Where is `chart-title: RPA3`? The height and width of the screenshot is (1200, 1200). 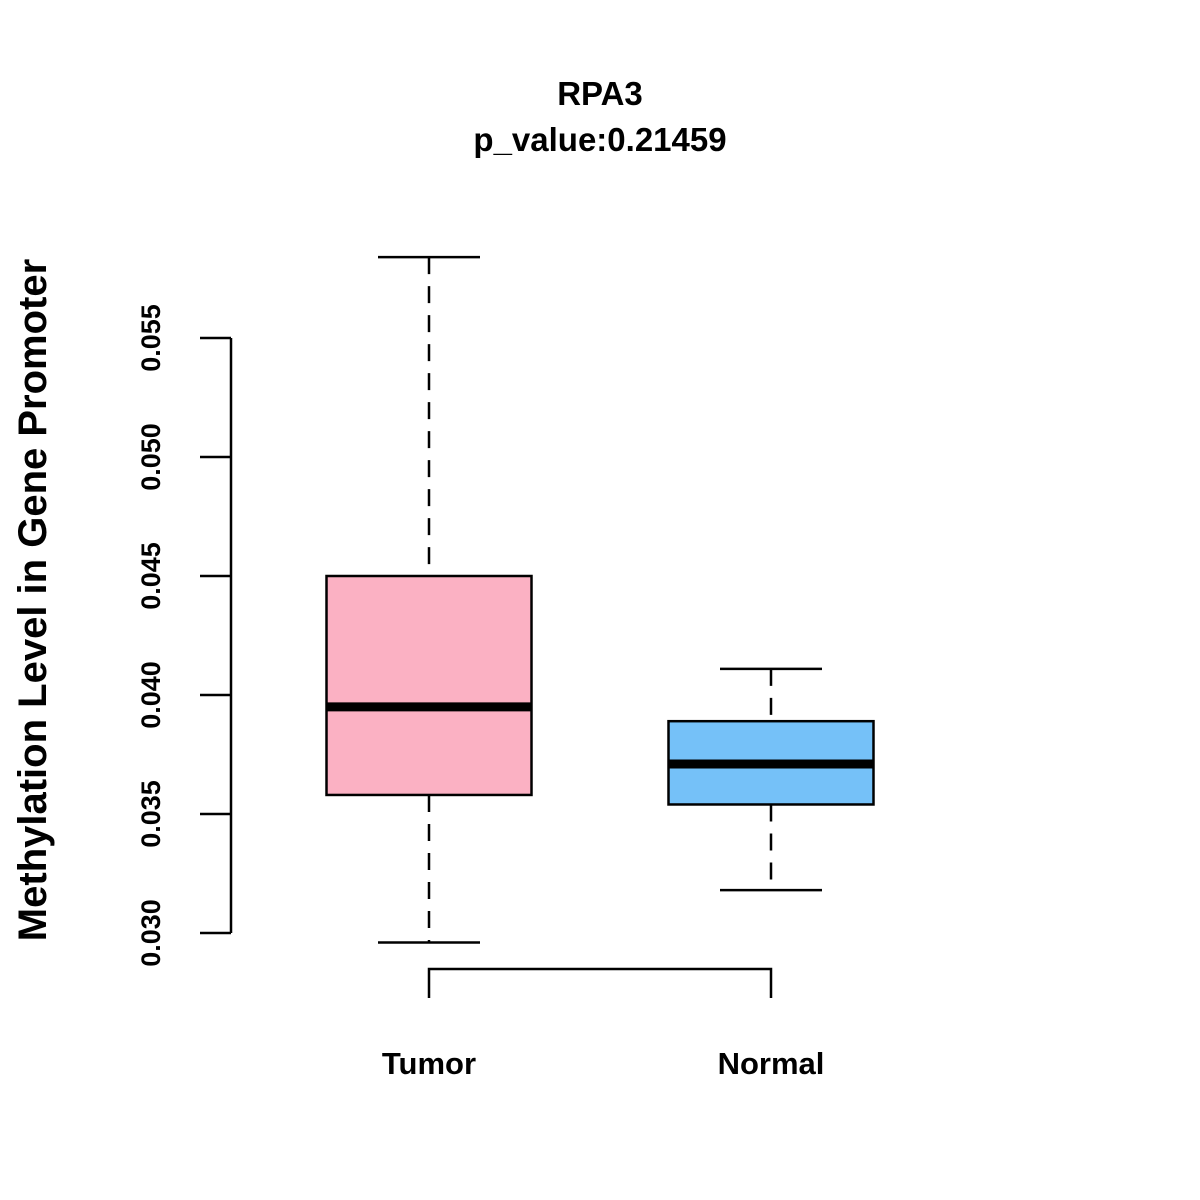 chart-title: RPA3 is located at coordinates (600, 93).